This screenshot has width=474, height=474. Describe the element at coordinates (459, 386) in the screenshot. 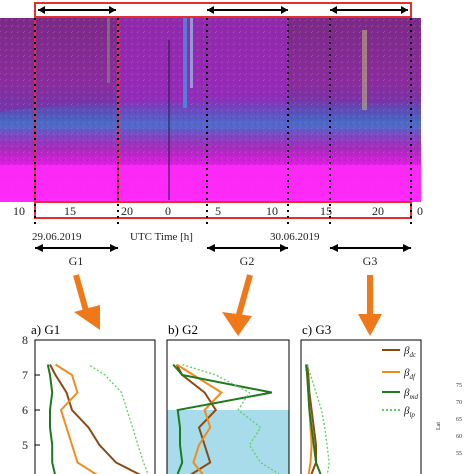

I see `side-tick-75: 75` at that location.